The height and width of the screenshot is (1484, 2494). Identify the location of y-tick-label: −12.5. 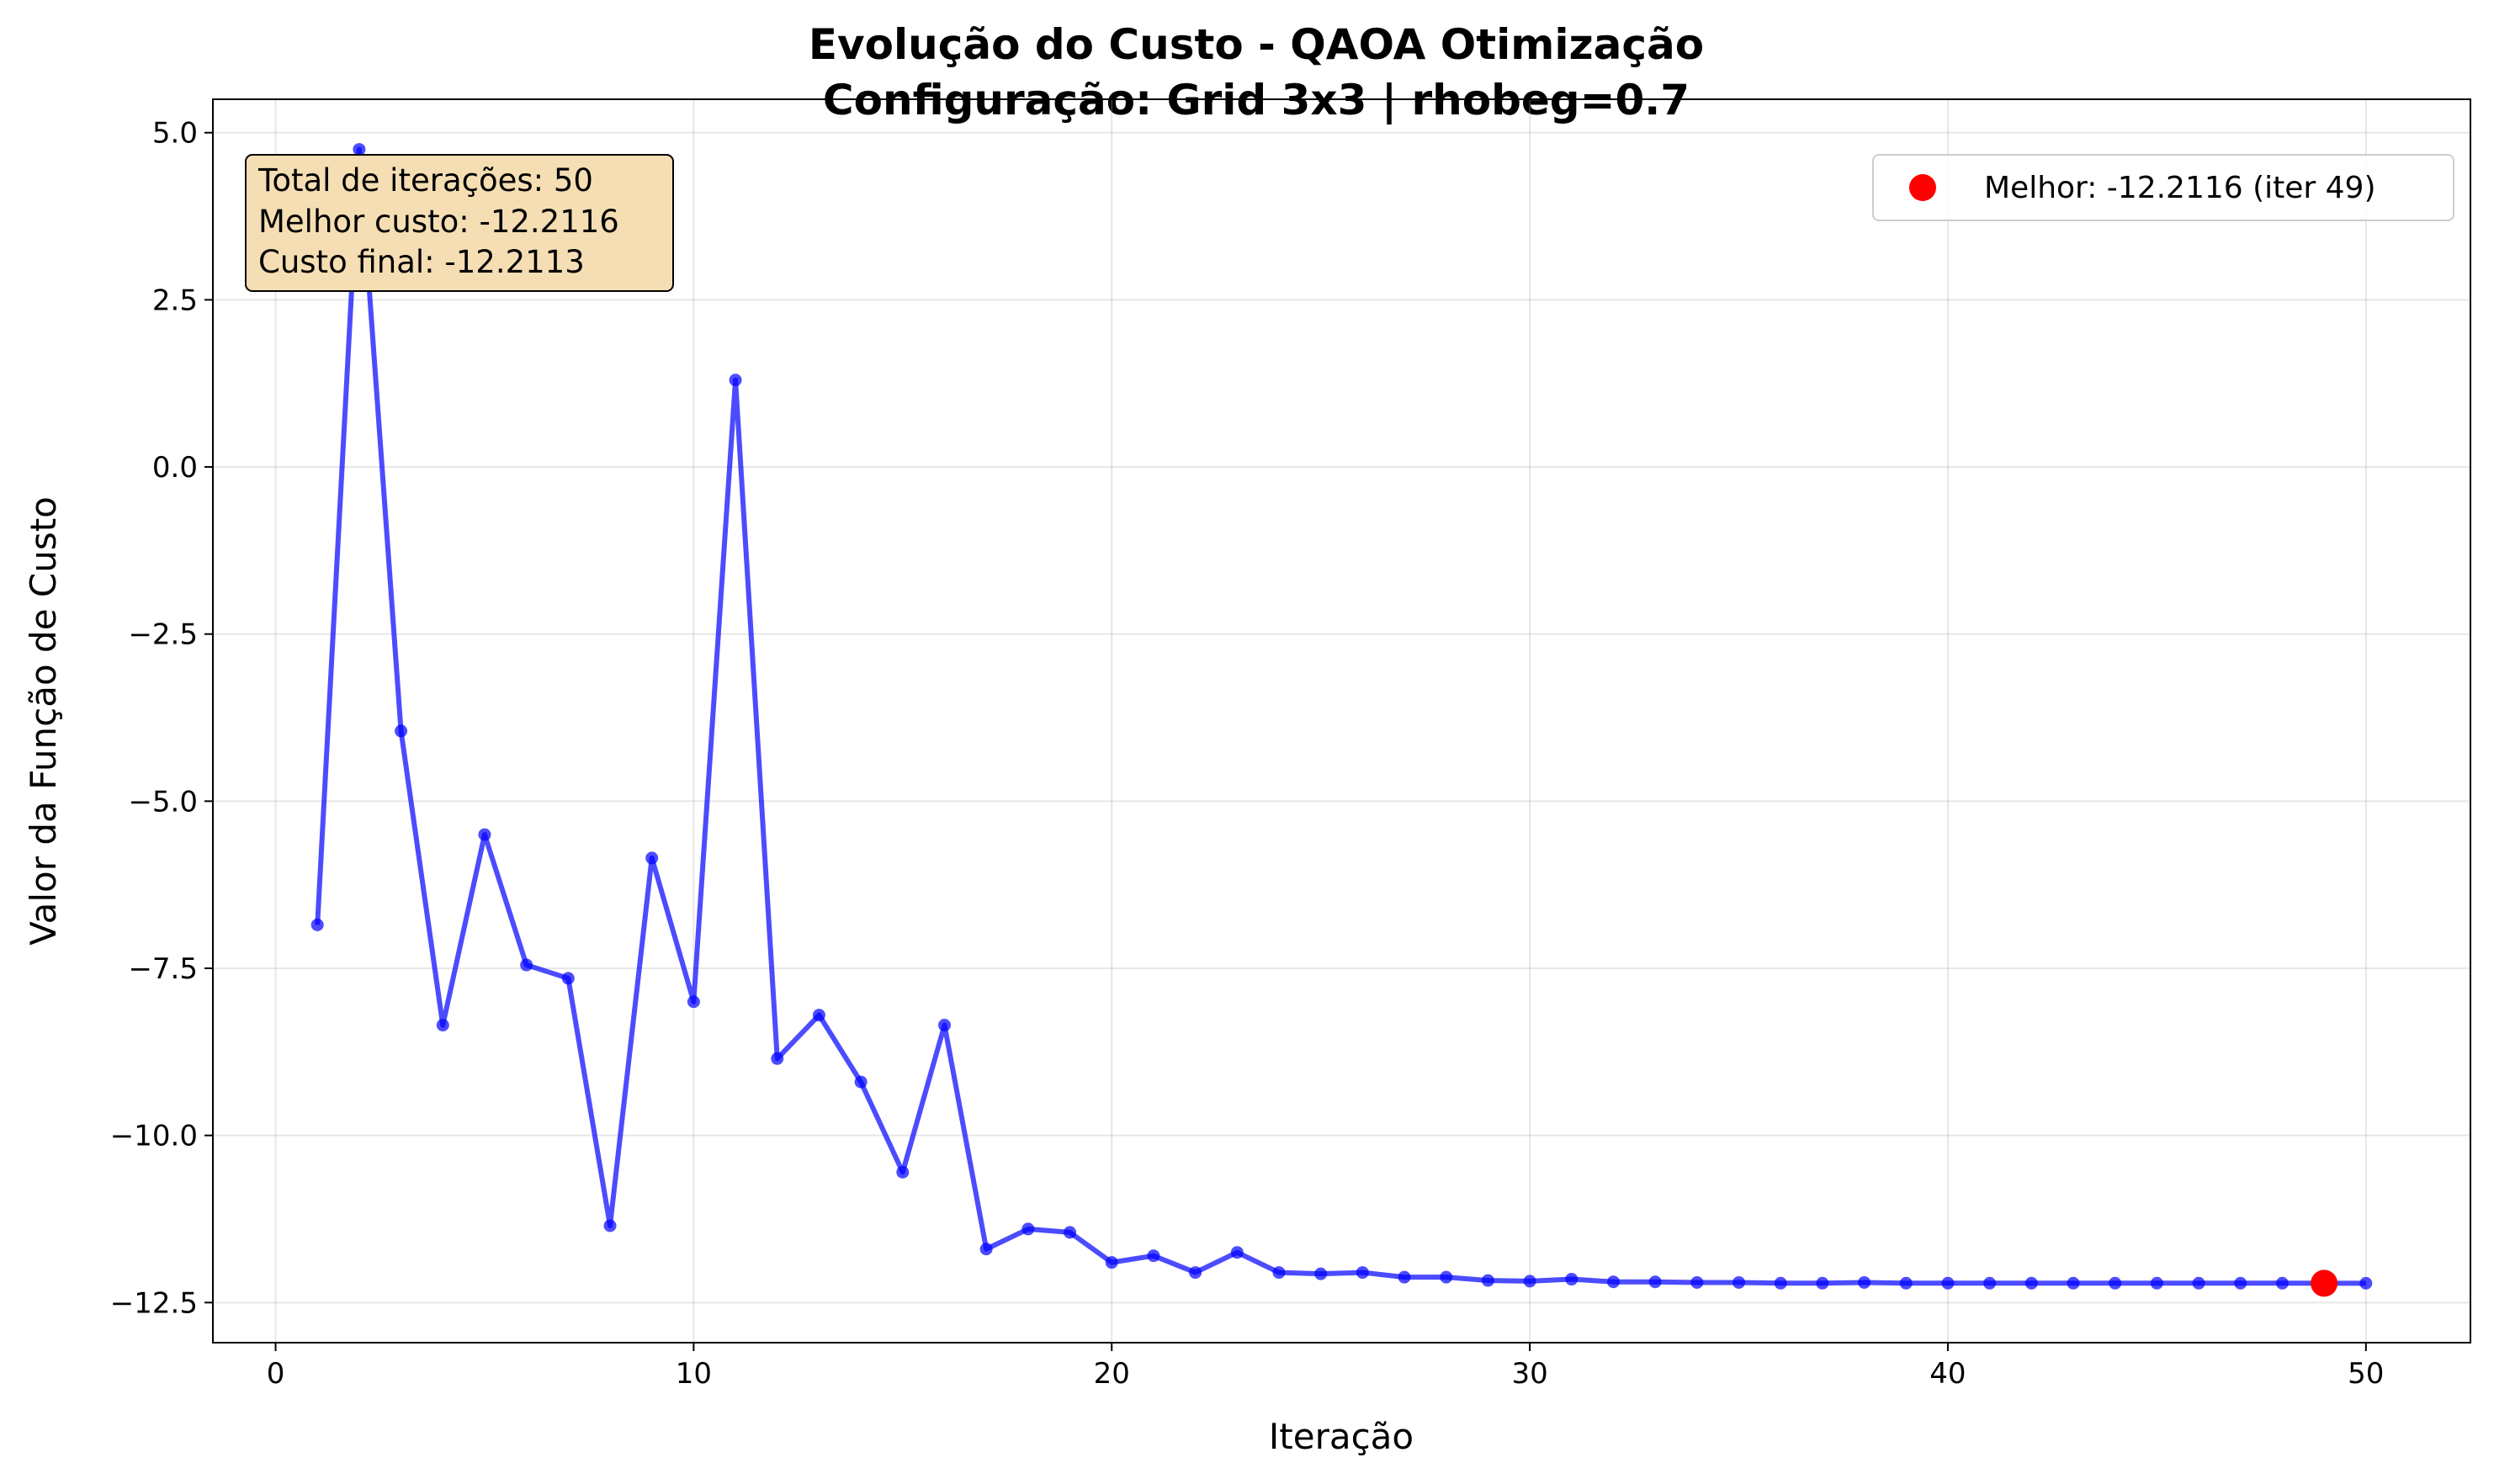
(154, 1303).